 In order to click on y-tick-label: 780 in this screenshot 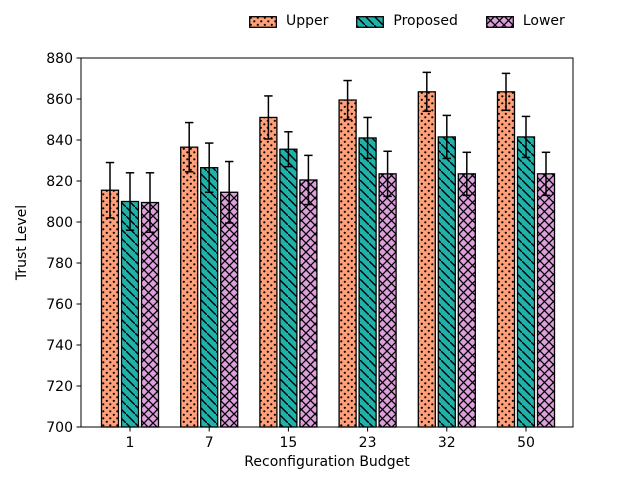, I will do `click(59, 264)`.